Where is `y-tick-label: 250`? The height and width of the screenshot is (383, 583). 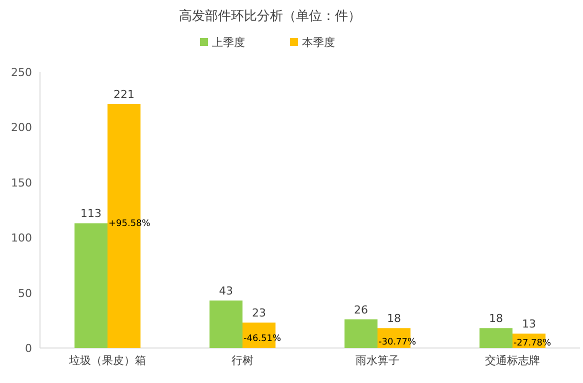
y-tick-label: 250 is located at coordinates (21, 72).